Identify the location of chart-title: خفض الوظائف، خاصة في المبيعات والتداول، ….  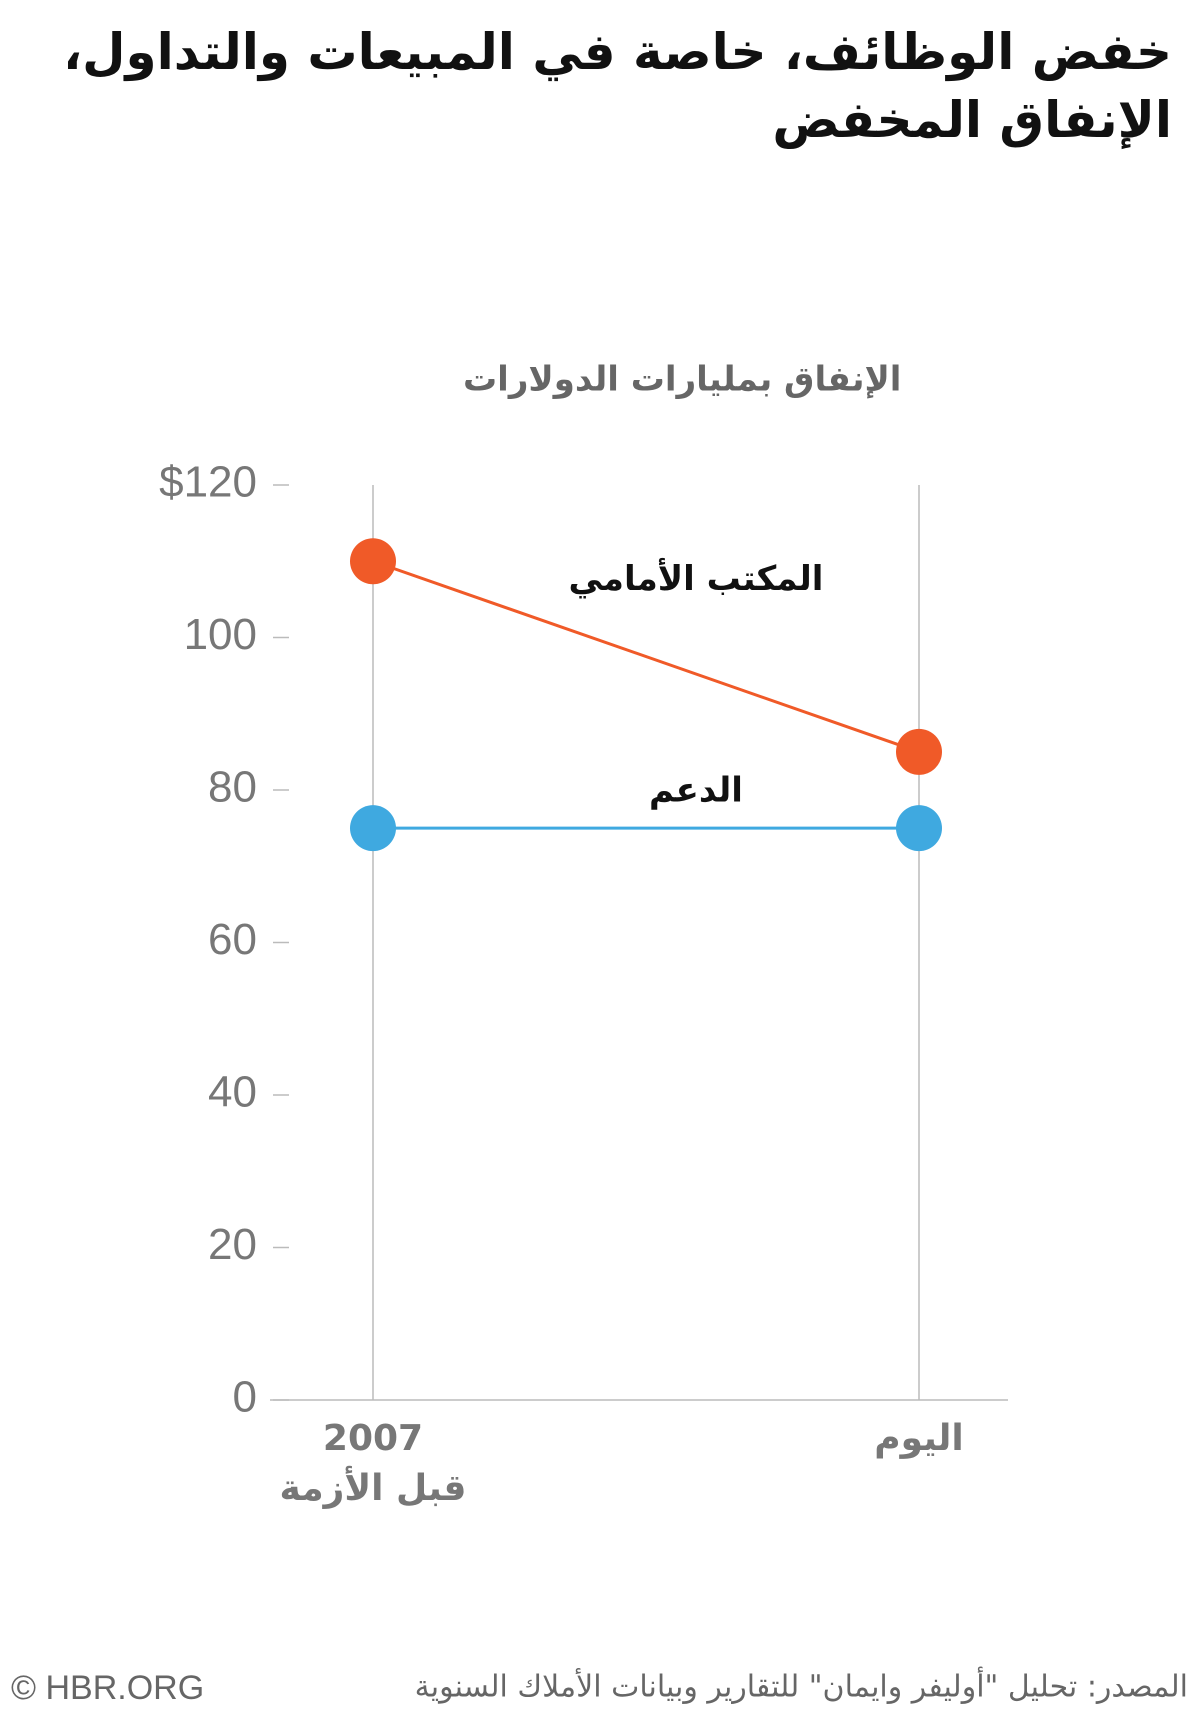
(617, 86).